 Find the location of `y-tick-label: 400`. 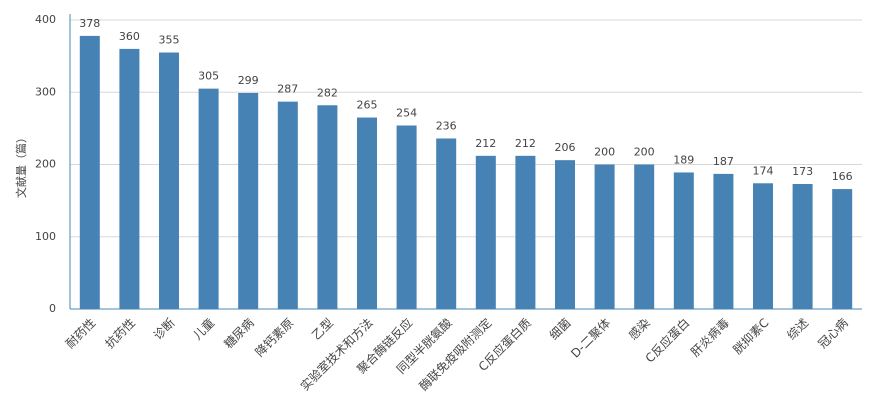

y-tick-label: 400 is located at coordinates (45, 19).